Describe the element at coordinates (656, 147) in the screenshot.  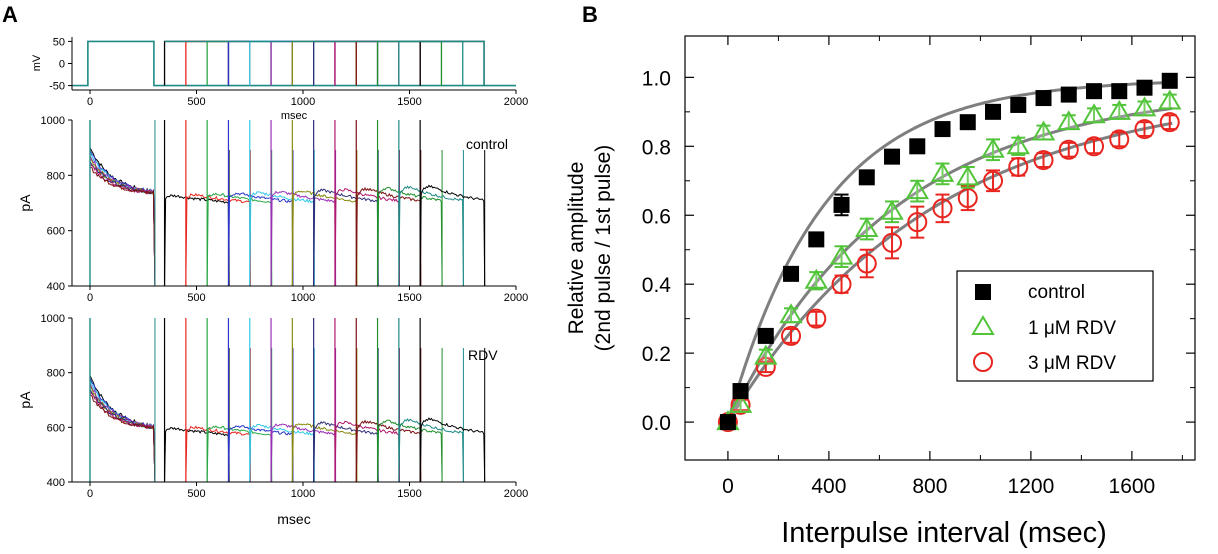
I see `y-tick-label: 0.8` at that location.